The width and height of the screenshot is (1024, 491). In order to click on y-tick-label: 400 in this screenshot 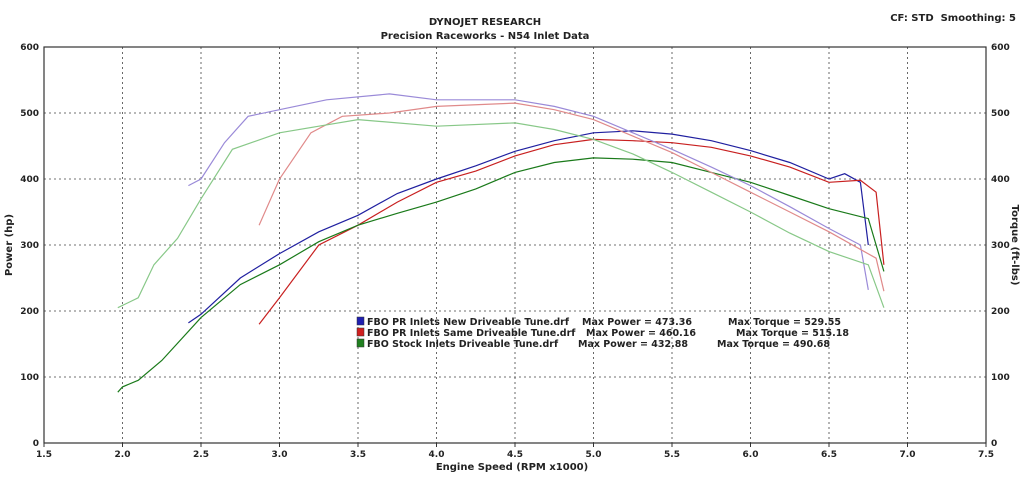, I will do `click(29, 180)`.